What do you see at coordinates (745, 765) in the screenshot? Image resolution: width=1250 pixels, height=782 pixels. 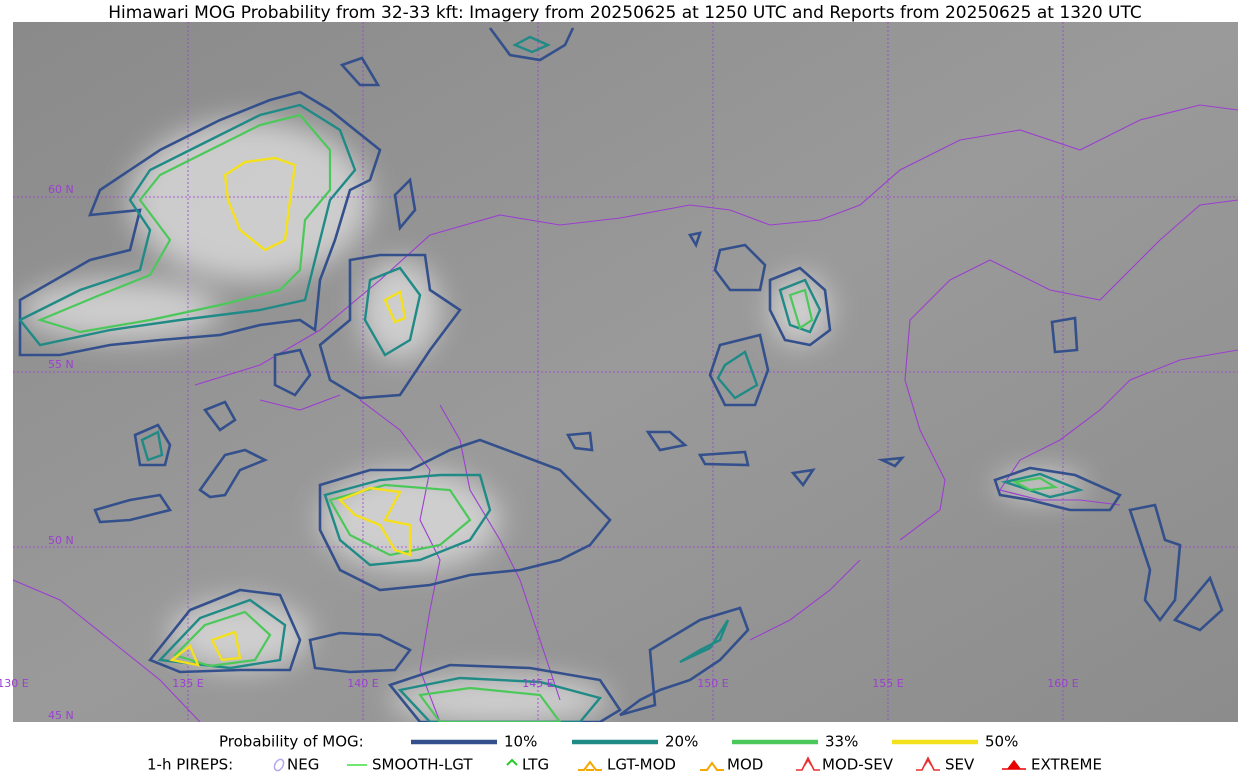 I see `legend-label: MOD` at bounding box center [745, 765].